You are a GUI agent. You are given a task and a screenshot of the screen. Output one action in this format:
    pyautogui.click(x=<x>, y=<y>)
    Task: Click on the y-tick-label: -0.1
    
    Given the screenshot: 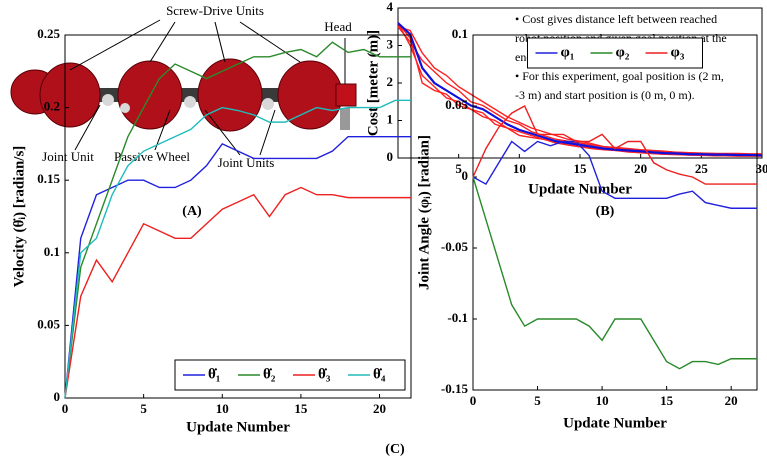 What is the action you would take?
    pyautogui.click(x=457, y=317)
    